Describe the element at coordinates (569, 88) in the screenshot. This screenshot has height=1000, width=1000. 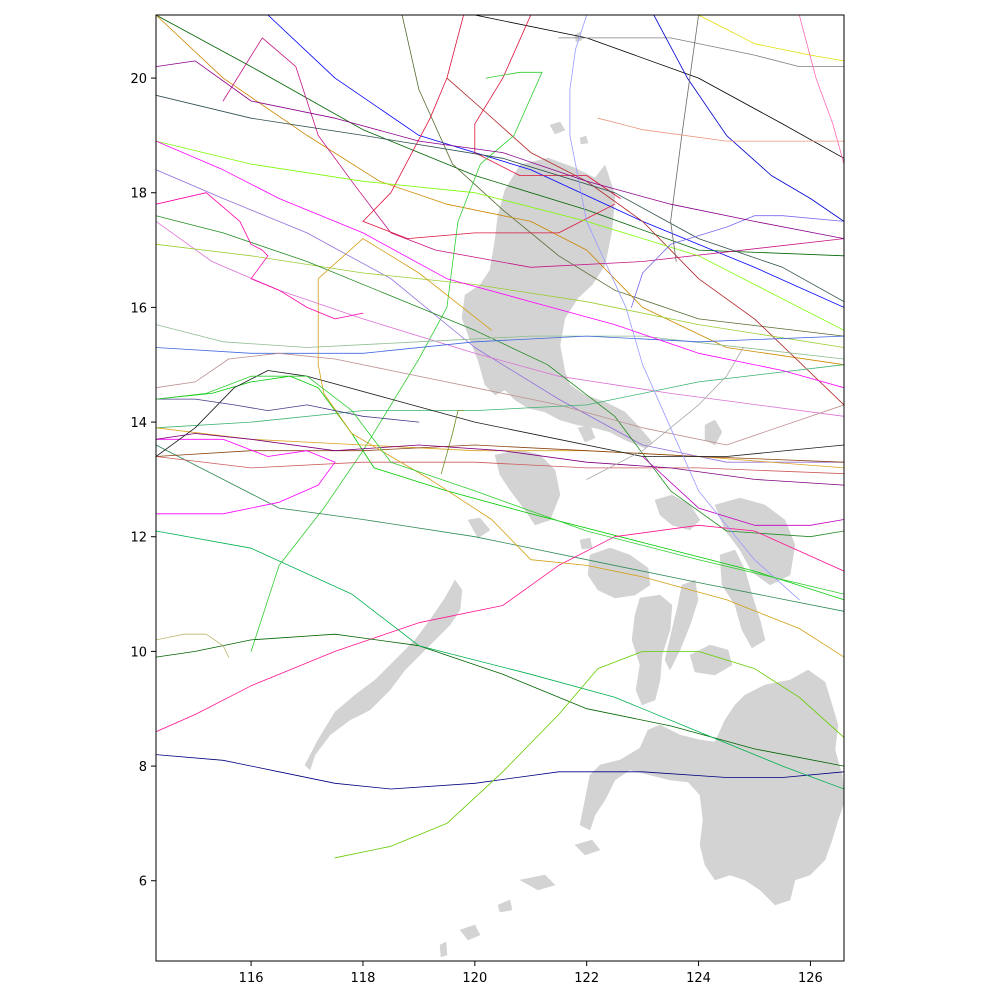
I see `babuyan-islands` at that location.